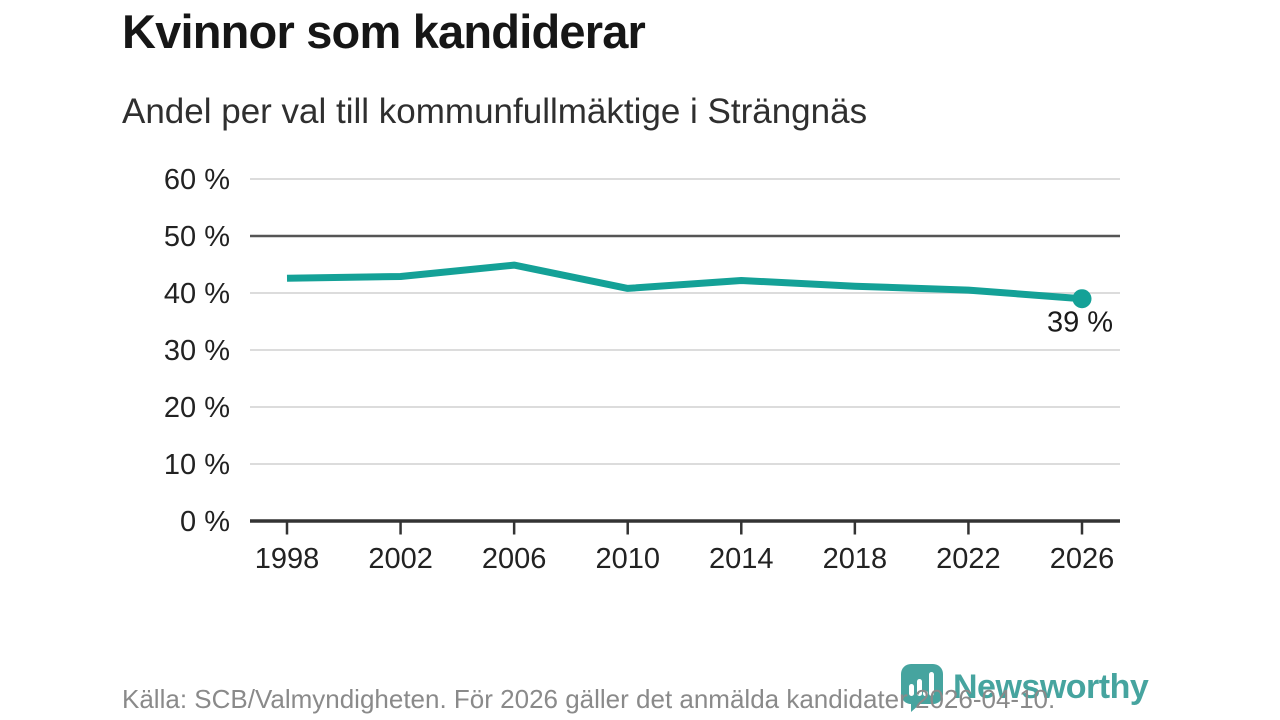 The width and height of the screenshot is (1280, 720). I want to click on newsworthy-logo-text: Newsworthy, so click(1051, 687).